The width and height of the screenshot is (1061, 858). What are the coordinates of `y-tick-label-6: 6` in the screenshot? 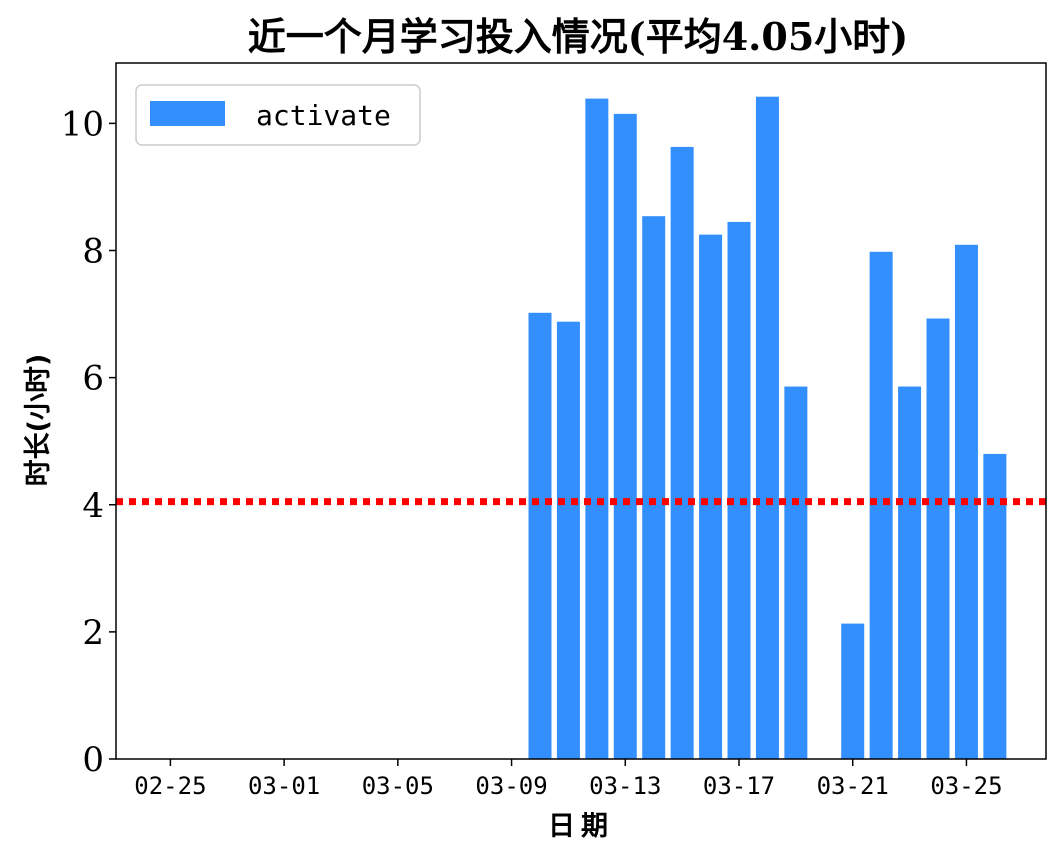 It's located at (93, 379).